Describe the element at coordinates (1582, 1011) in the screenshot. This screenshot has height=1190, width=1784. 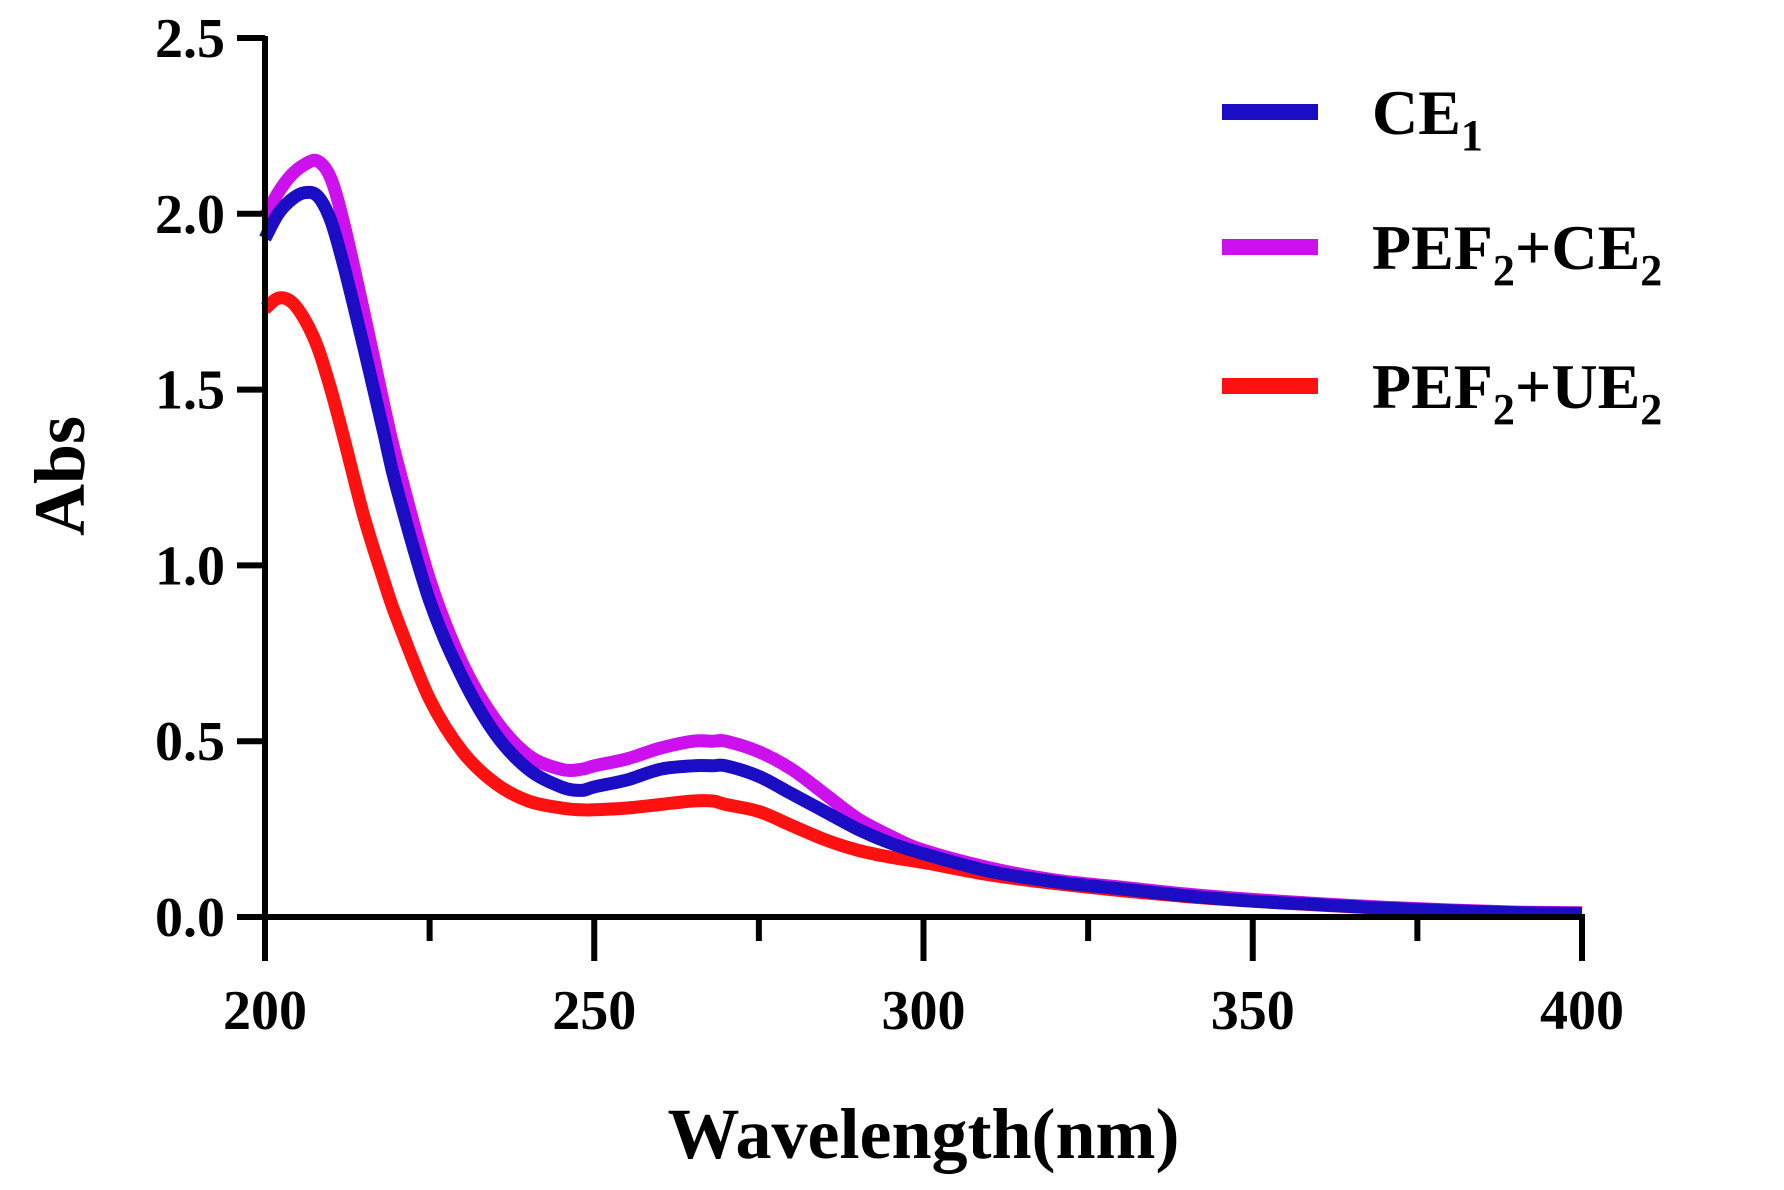
I see `x-tick-label: 400` at that location.